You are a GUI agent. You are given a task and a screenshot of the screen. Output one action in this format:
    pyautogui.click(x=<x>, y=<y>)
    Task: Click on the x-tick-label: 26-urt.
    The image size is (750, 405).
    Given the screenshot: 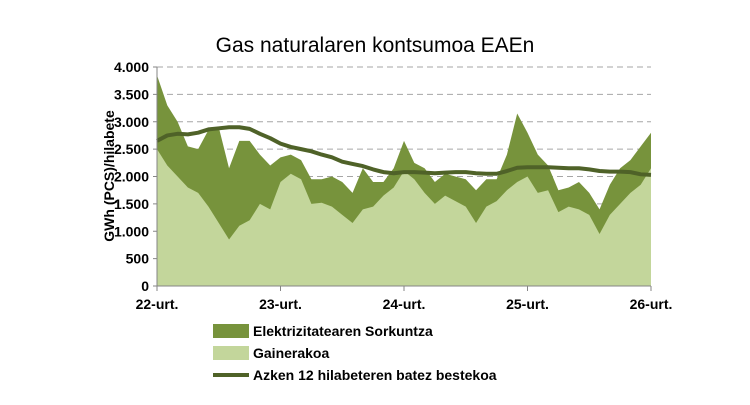 What is the action you would take?
    pyautogui.click(x=651, y=304)
    